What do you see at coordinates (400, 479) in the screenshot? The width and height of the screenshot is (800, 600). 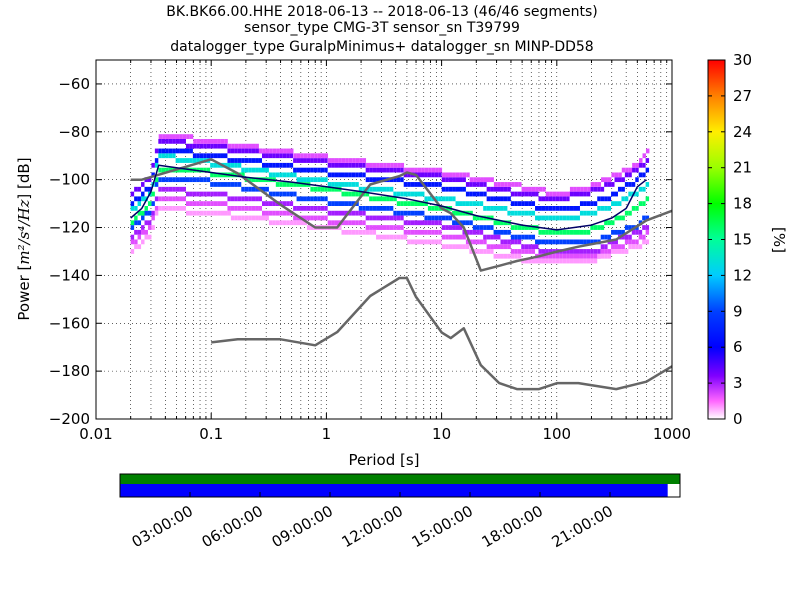 I see `timeline-gap-bar` at bounding box center [400, 479].